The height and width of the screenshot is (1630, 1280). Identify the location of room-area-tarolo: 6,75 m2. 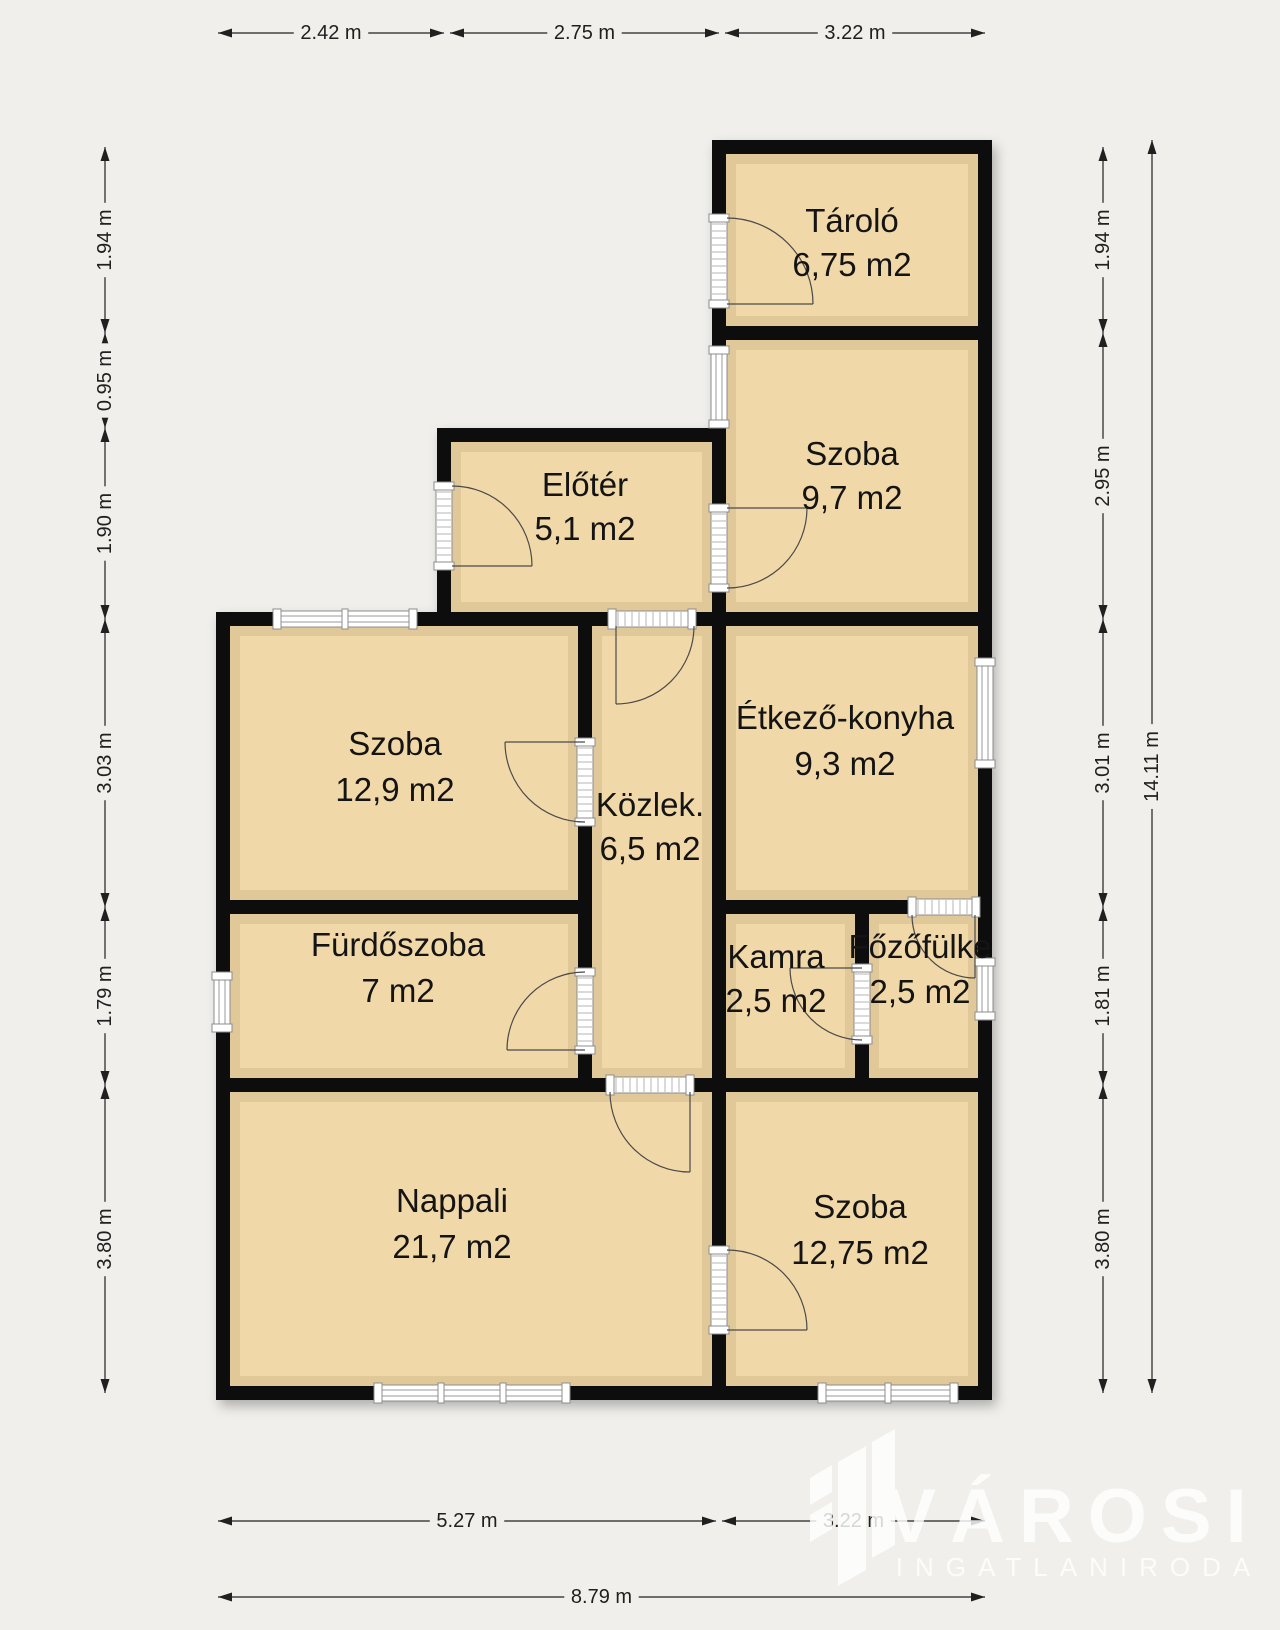
(851, 264).